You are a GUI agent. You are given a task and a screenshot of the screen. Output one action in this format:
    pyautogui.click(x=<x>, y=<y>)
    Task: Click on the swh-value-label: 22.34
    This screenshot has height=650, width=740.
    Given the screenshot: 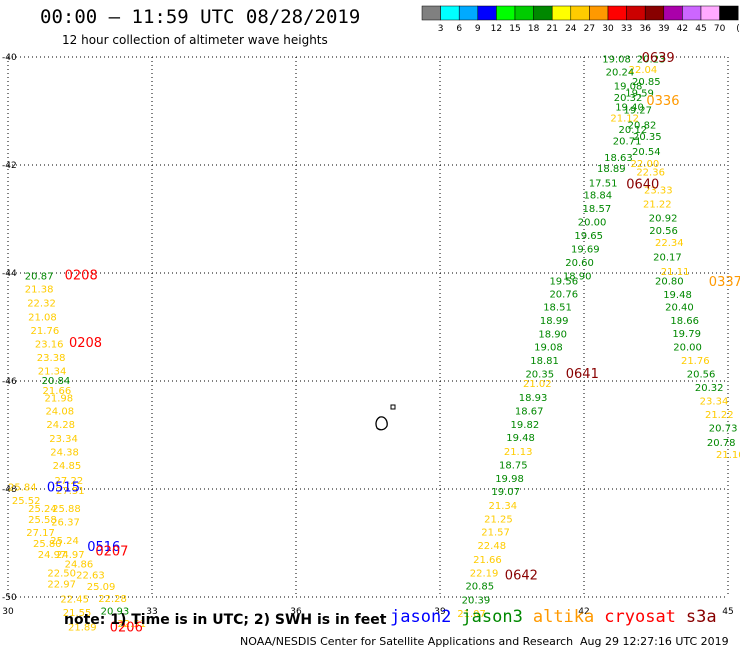 What is the action you would take?
    pyautogui.click(x=669, y=243)
    